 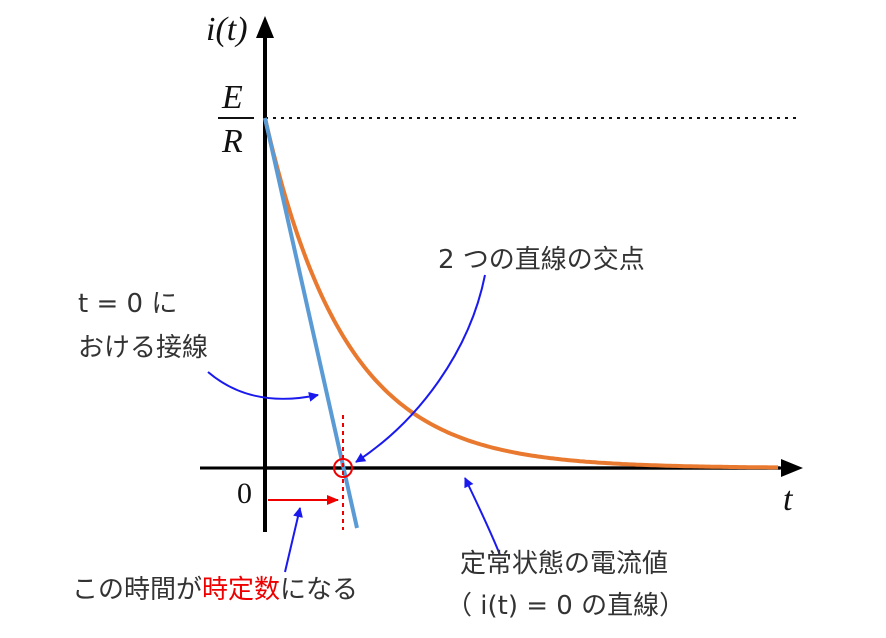 I want to click on steady-label: 定常状態の電流値, so click(x=564, y=564).